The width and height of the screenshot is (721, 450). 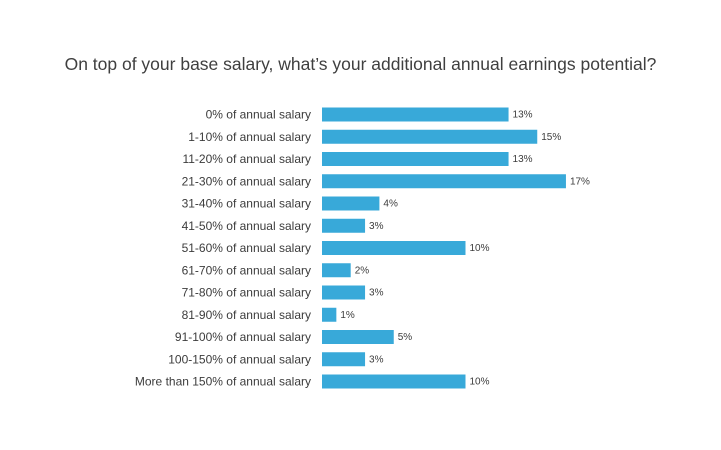 What do you see at coordinates (243, 337) in the screenshot?
I see `category-label: 91-100% of annual salary` at bounding box center [243, 337].